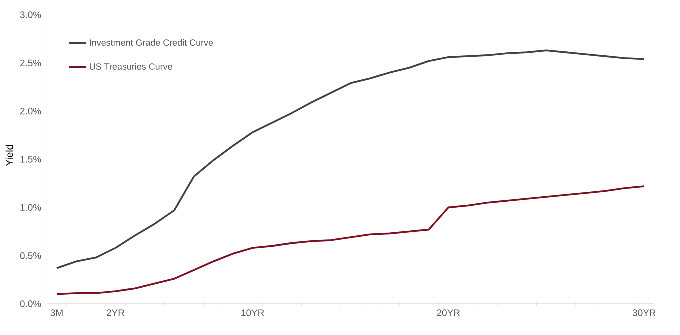  What do you see at coordinates (31, 256) in the screenshot?
I see `y-tick-label: 0.5%` at bounding box center [31, 256].